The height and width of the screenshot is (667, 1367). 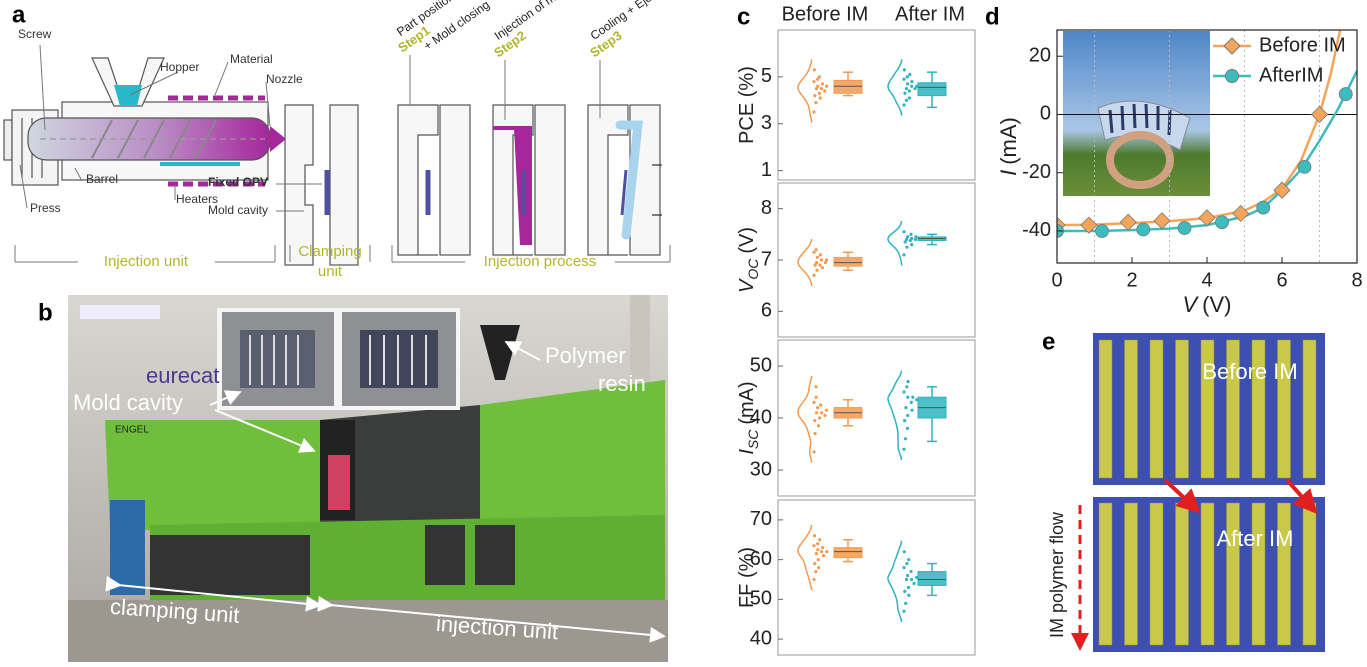 What do you see at coordinates (330, 271) in the screenshot?
I see `section-label: unit` at bounding box center [330, 271].